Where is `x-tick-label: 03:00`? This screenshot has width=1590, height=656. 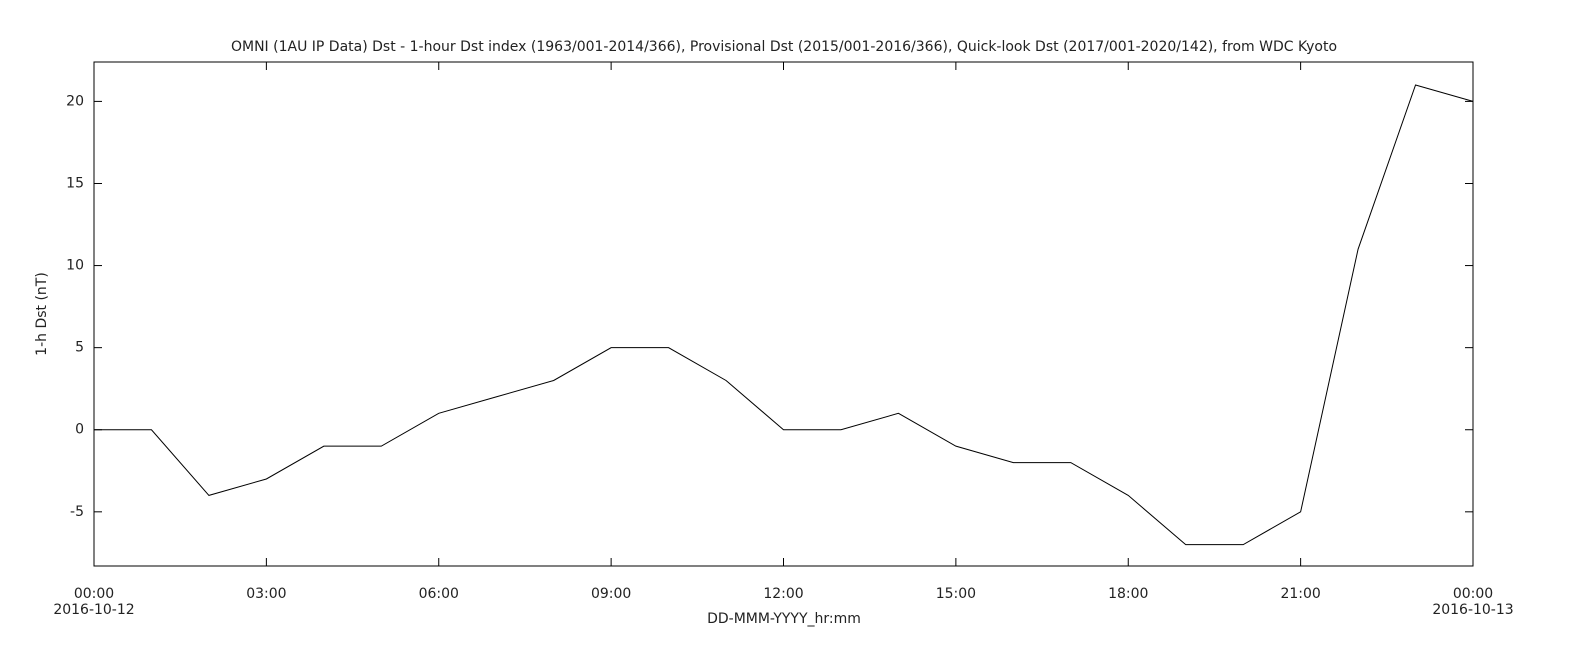
x-tick-label: 03:00 is located at coordinates (266, 594).